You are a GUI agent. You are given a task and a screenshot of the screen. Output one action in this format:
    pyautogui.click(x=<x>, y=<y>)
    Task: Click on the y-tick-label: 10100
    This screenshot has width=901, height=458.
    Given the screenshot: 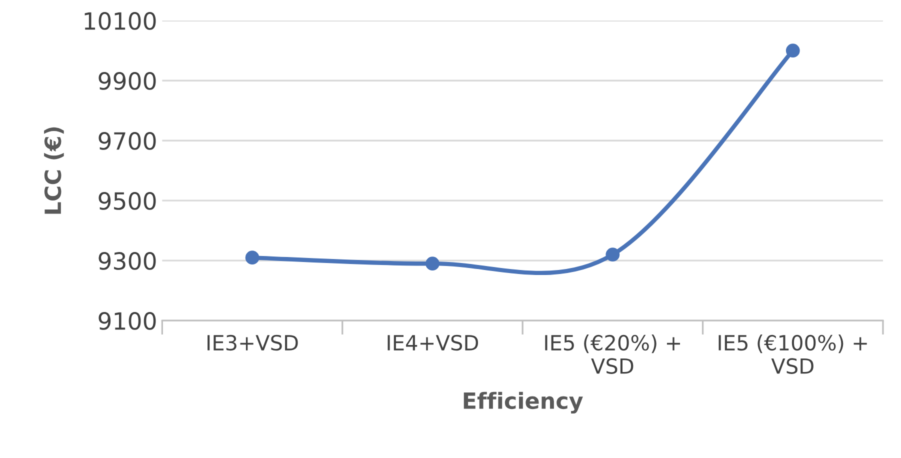 What is the action you would take?
    pyautogui.click(x=120, y=21)
    